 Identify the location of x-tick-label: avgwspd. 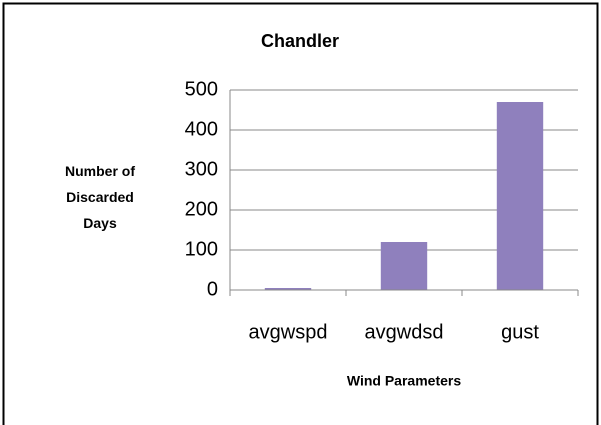
(288, 332).